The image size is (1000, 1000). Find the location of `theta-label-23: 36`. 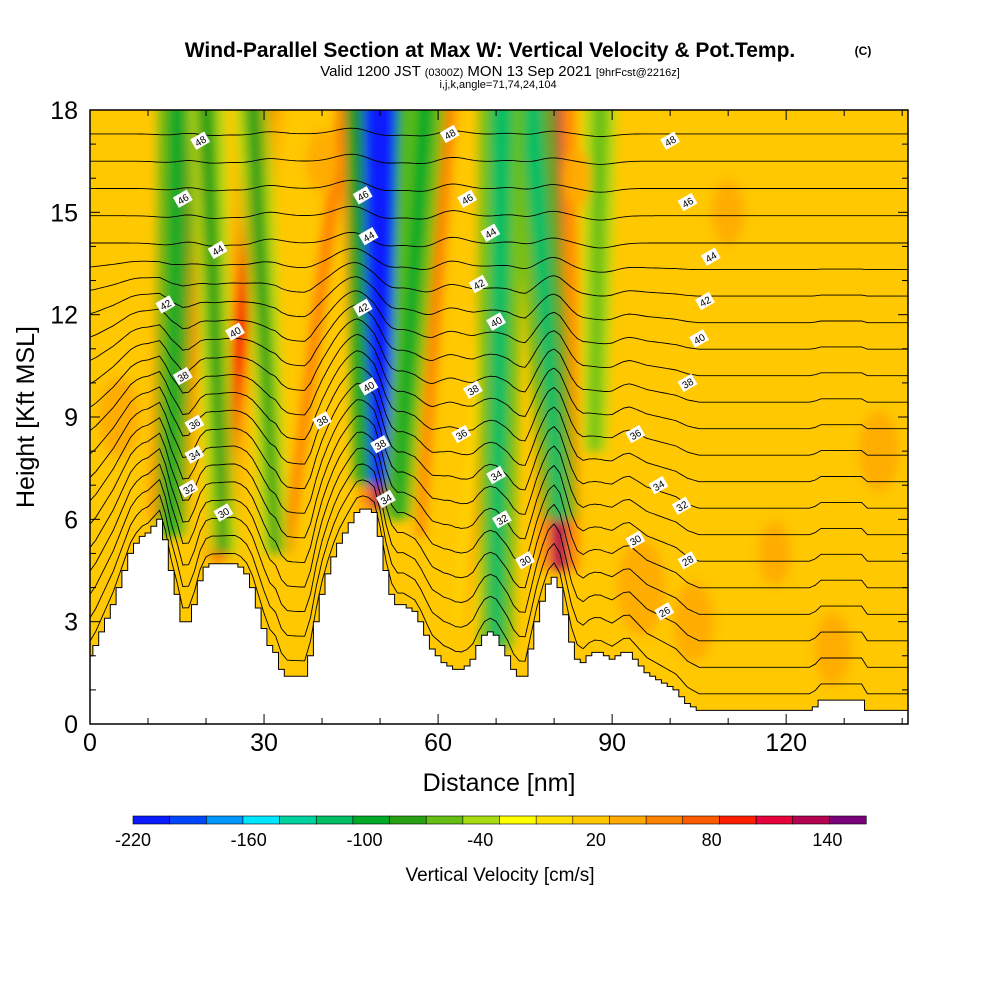

theta-label-23: 36 is located at coordinates (461, 434).